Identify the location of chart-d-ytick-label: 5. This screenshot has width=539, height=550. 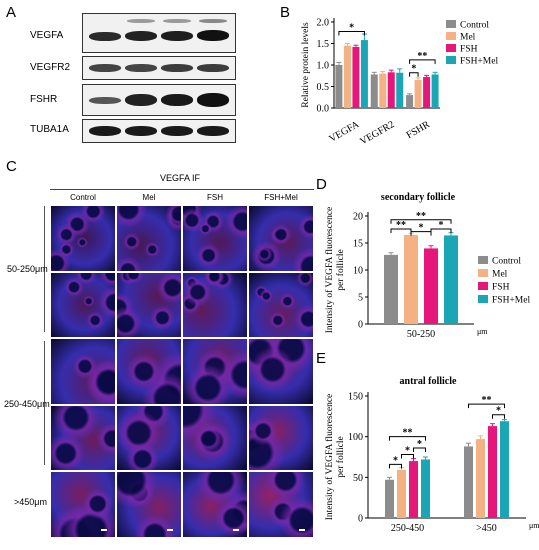
(360, 298).